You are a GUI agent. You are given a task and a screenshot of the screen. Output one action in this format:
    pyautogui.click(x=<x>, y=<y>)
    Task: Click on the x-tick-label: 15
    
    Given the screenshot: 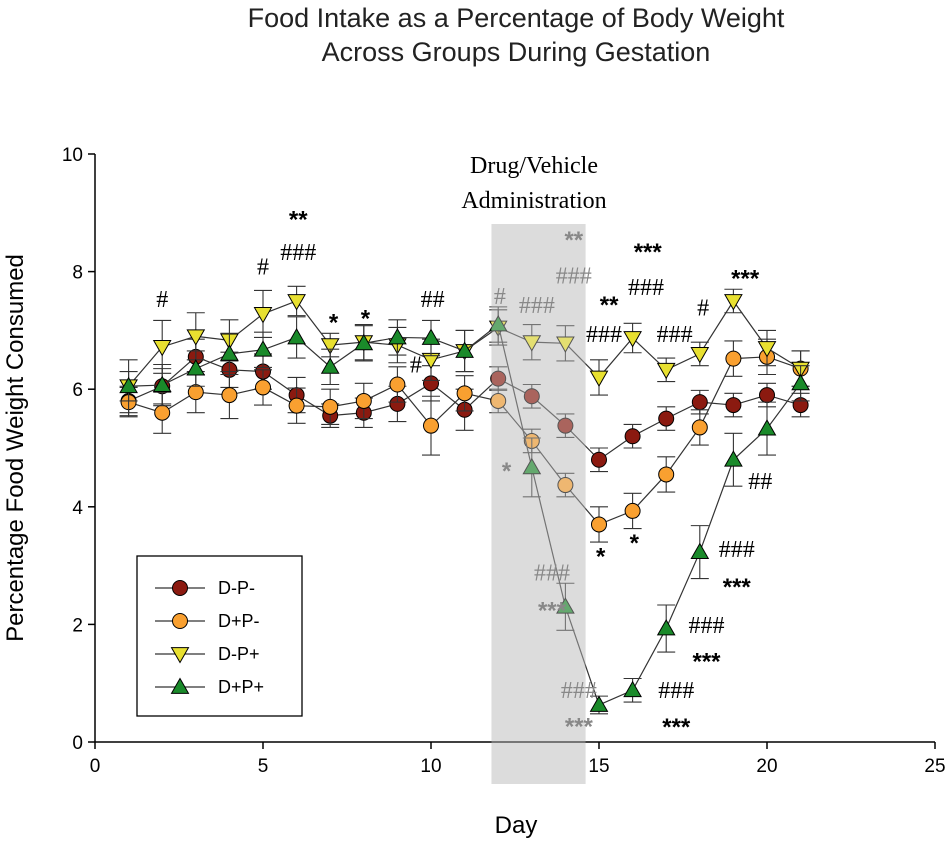 What is the action you would take?
    pyautogui.click(x=598, y=766)
    